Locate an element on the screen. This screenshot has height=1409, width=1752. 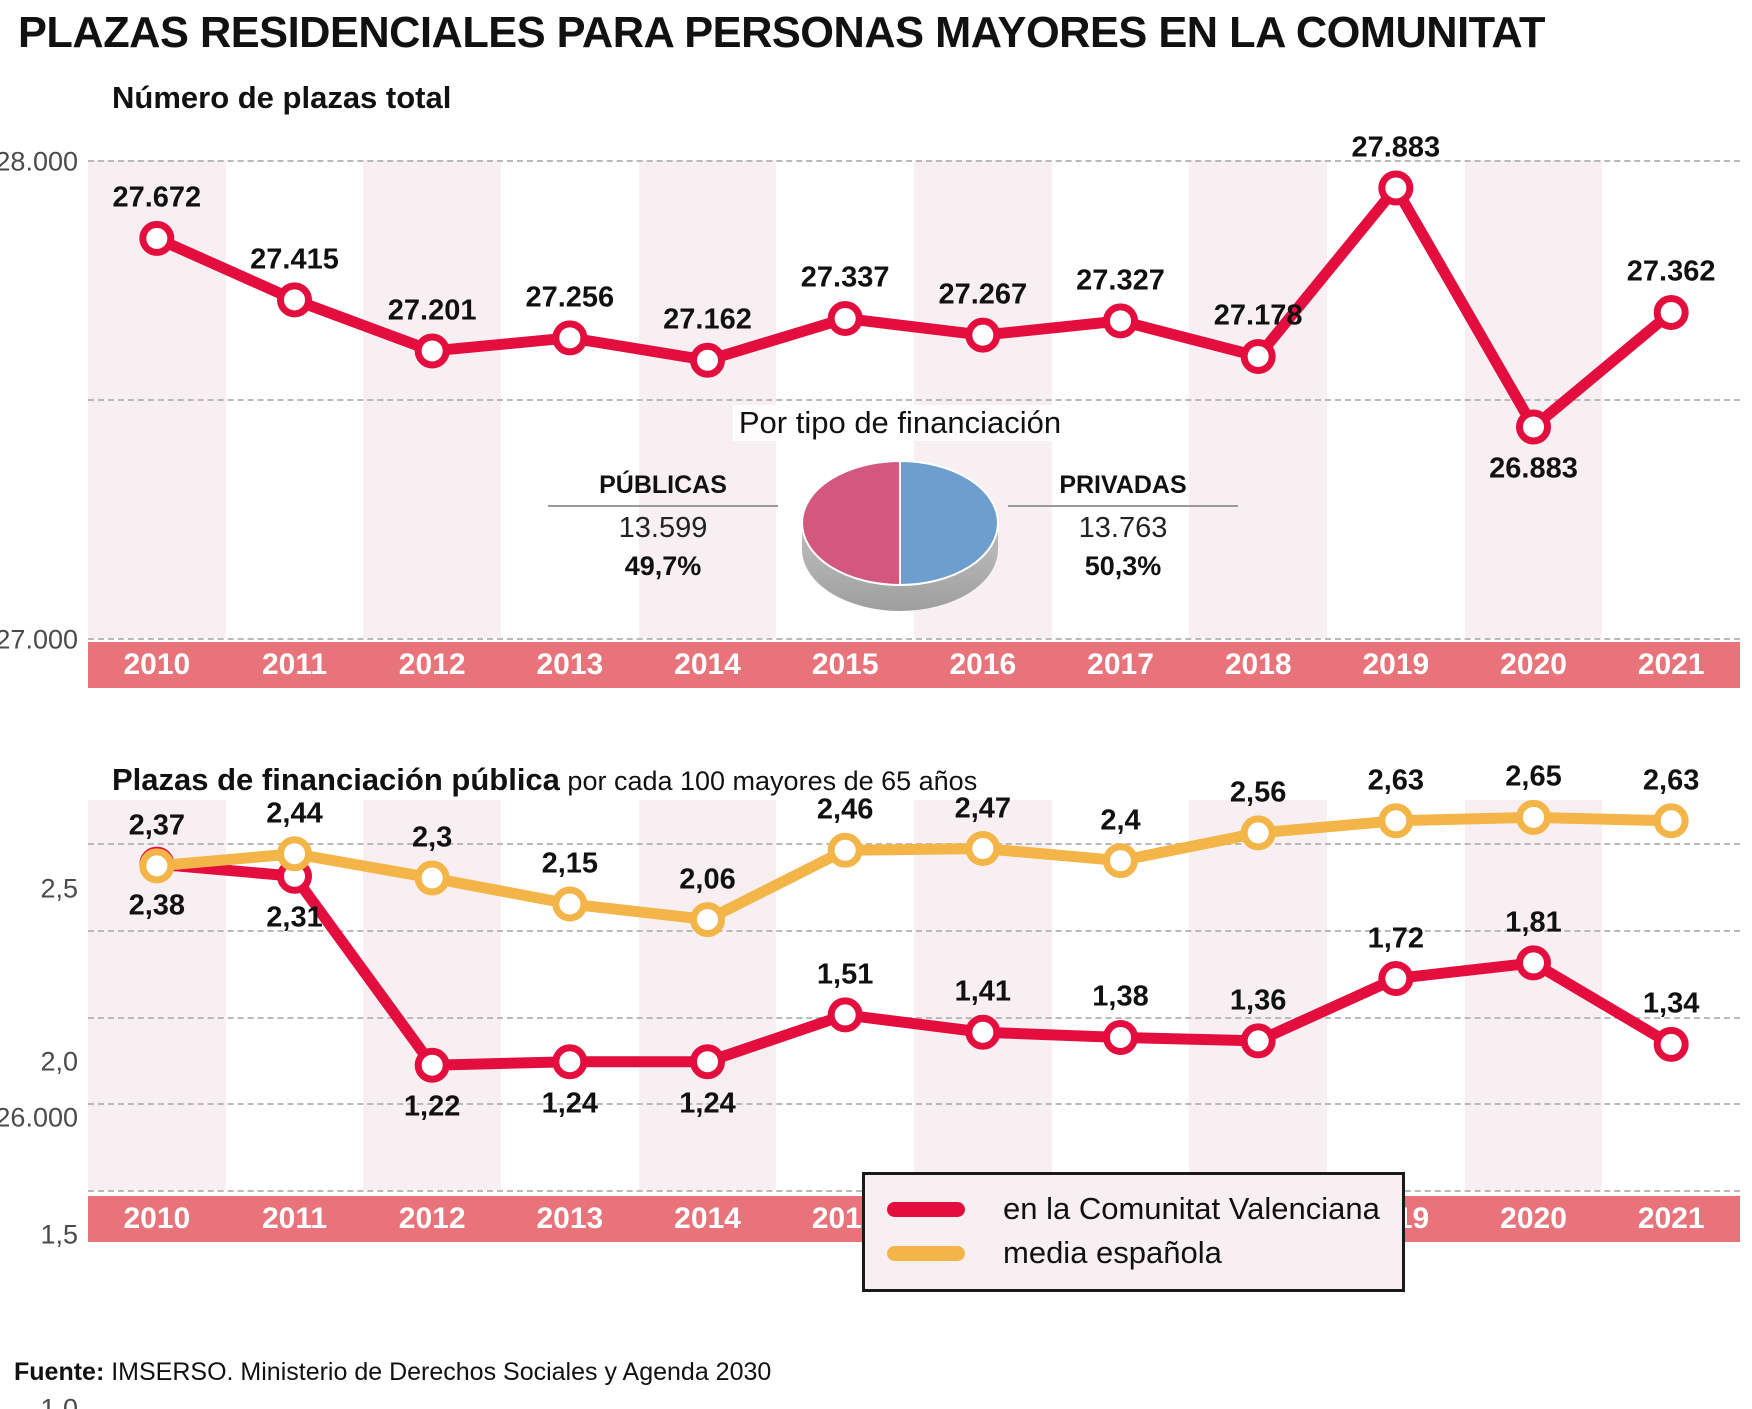
pie-publicas-value: 13.599 is located at coordinates (663, 528).